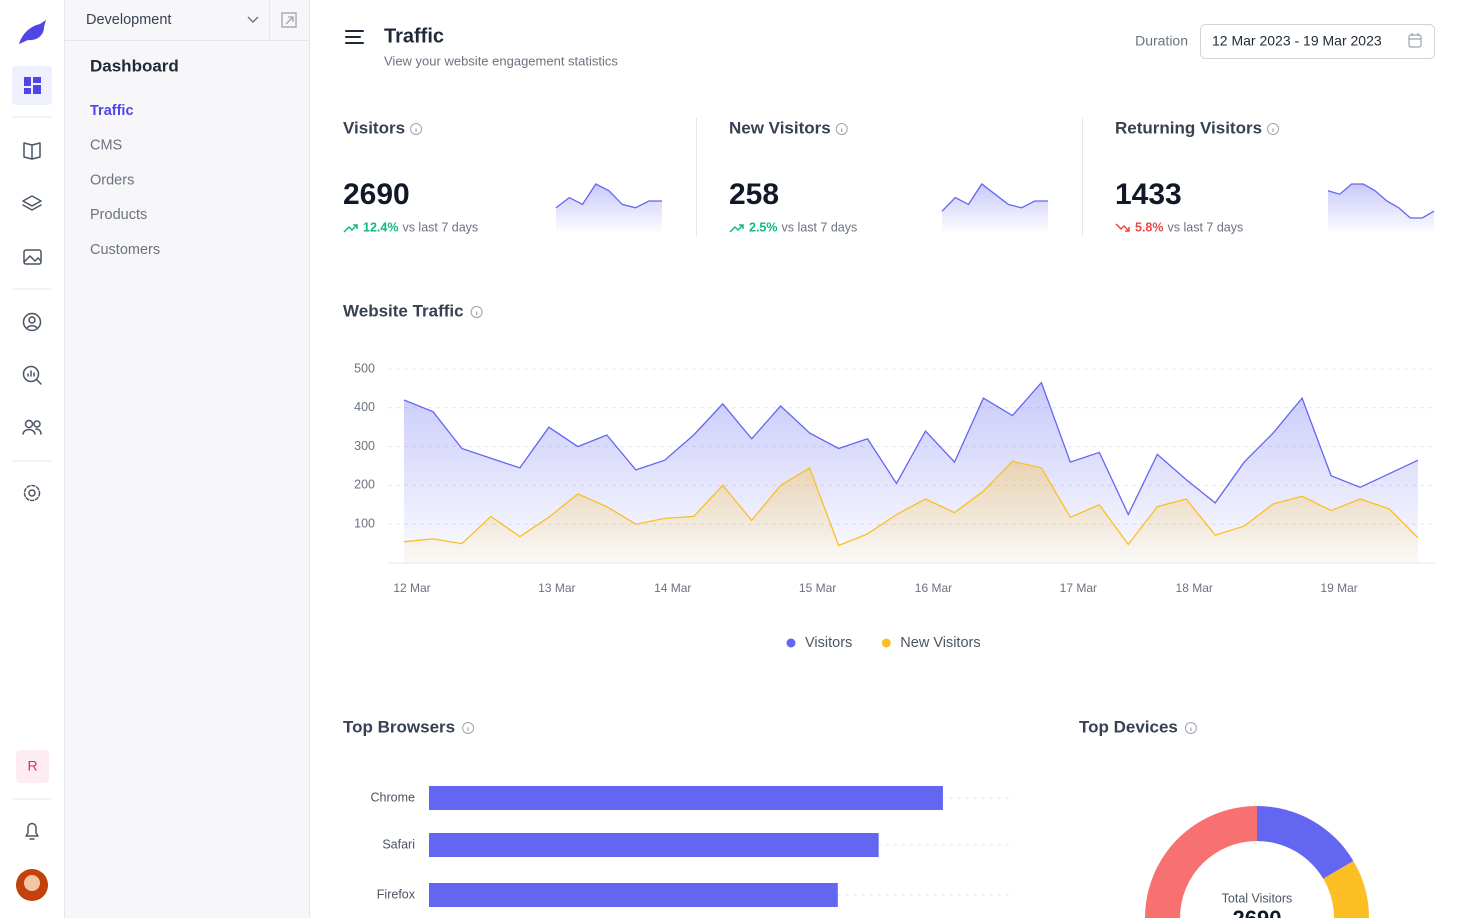  I want to click on browsers-chart: Top Browsers Chrome Safari Firefox, so click(678, 812).